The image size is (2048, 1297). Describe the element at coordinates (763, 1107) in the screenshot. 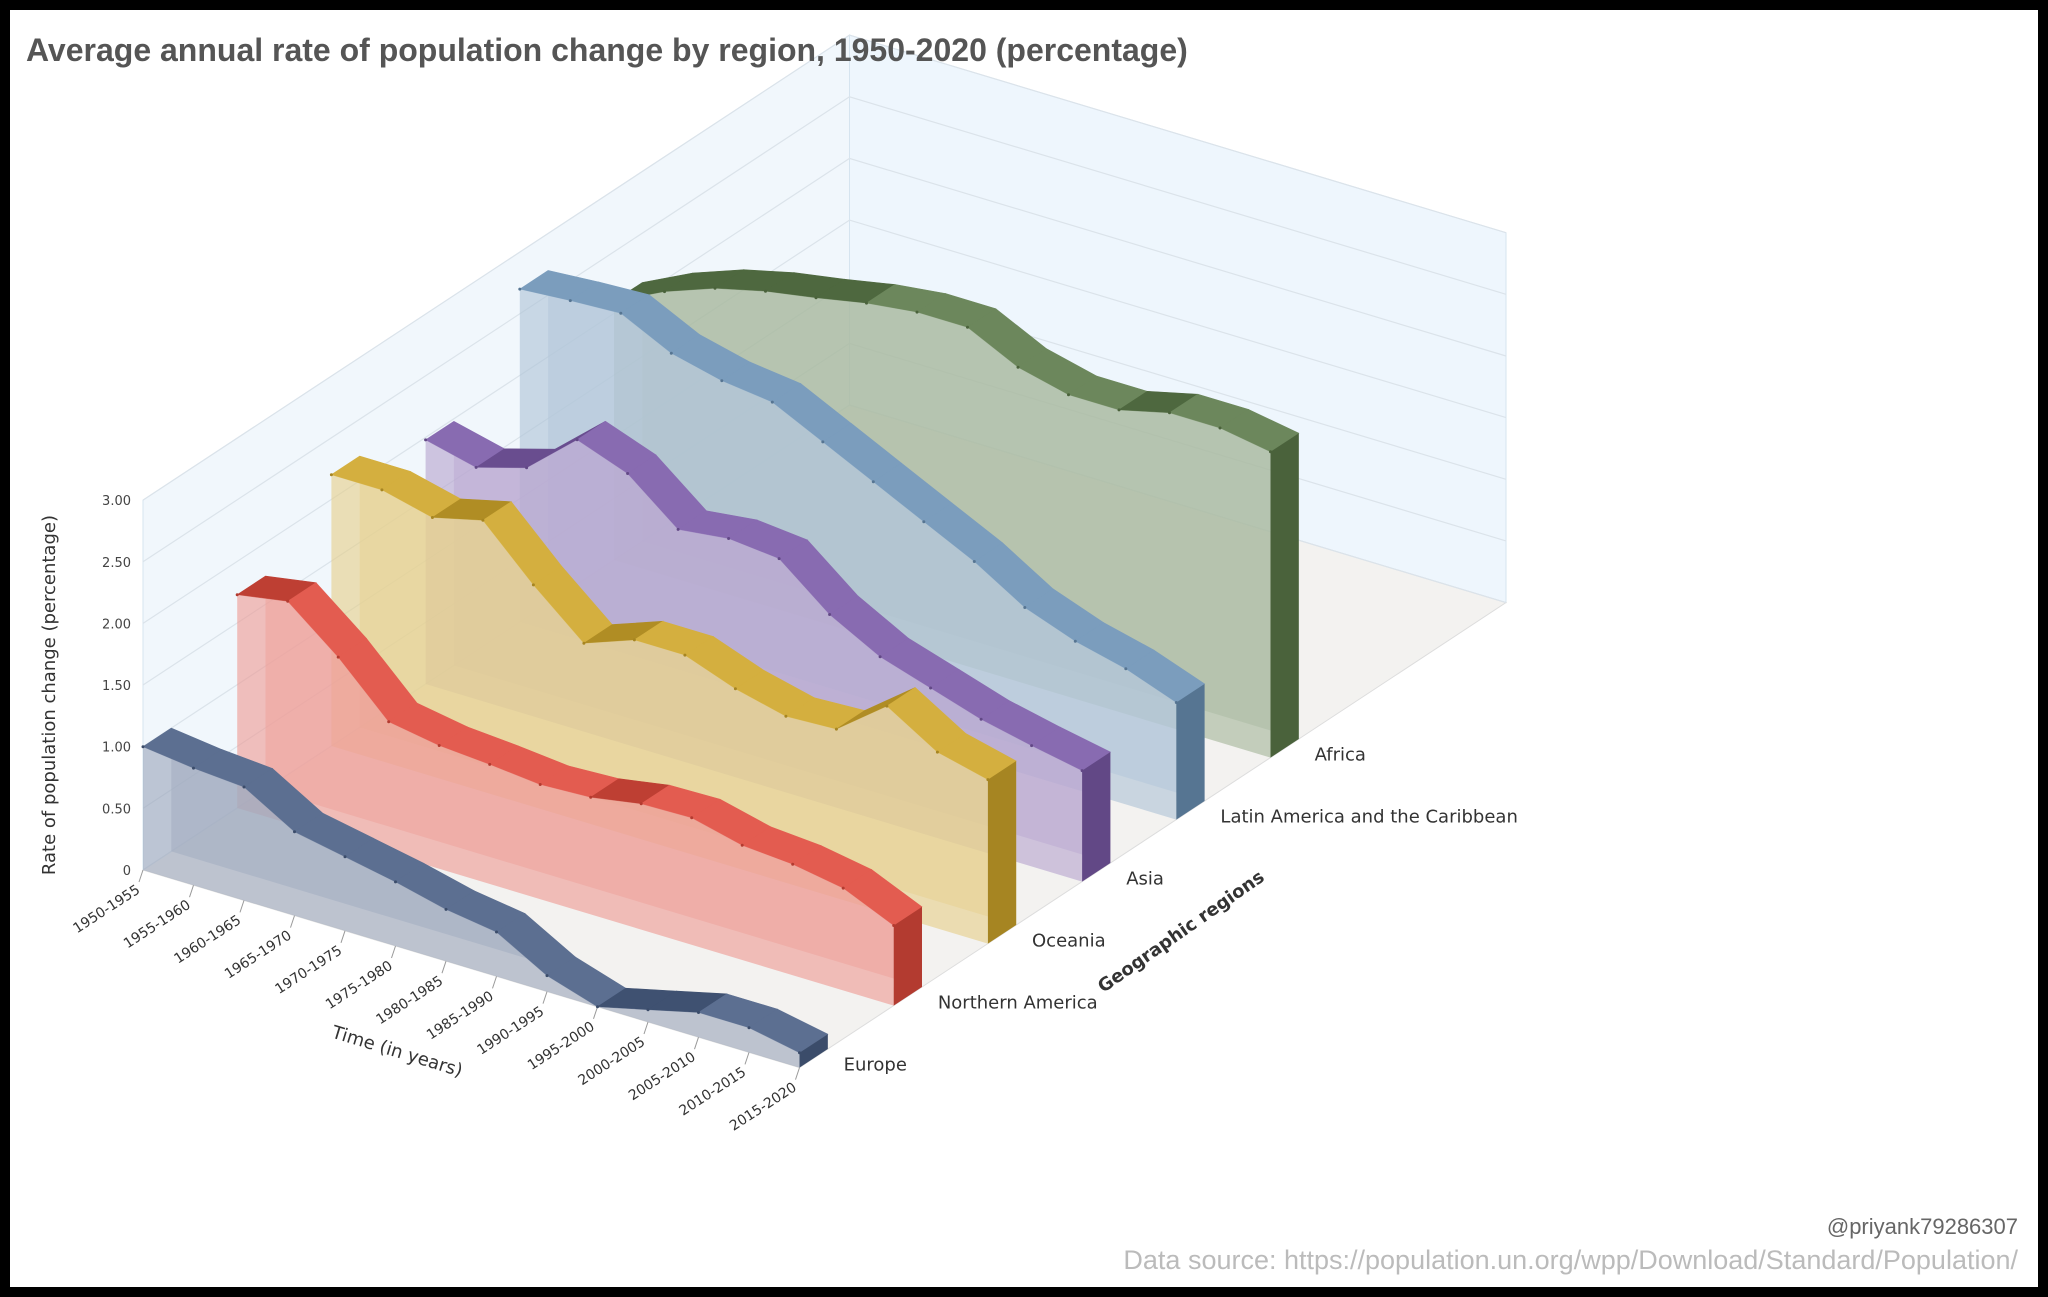

I see `x-tick-label: 2015-2020` at that location.